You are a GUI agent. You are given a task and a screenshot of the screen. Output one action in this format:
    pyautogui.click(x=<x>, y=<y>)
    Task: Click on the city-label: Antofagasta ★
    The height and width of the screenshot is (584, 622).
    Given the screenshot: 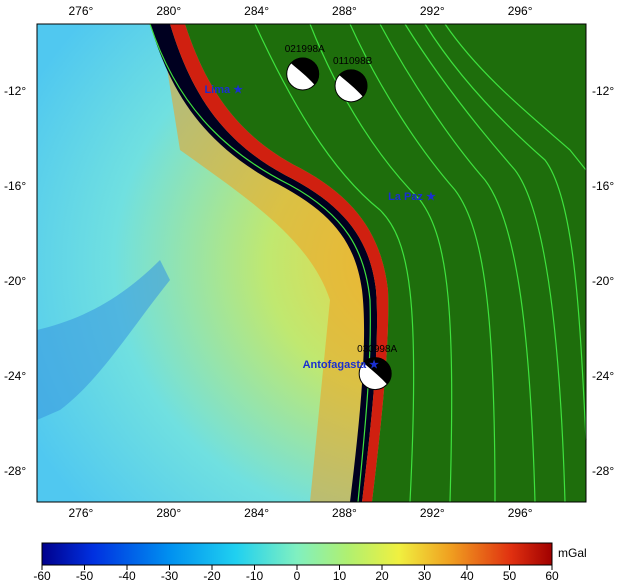 What is the action you would take?
    pyautogui.click(x=341, y=365)
    